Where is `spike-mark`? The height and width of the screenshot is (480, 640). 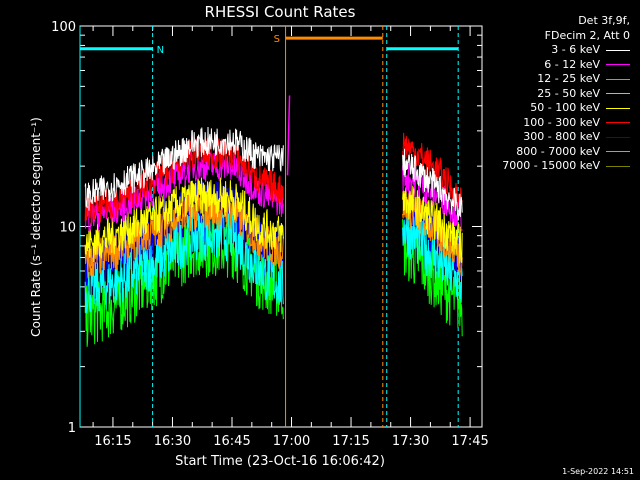 spike-mark is located at coordinates (288, 135).